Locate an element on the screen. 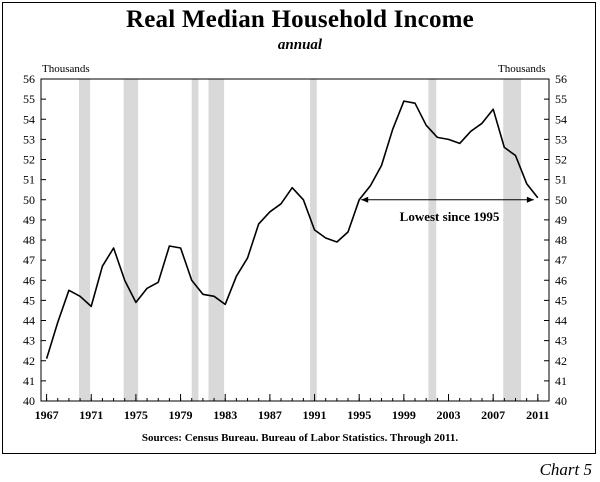  y-tick-label-left-48: 48 is located at coordinates (29, 240).